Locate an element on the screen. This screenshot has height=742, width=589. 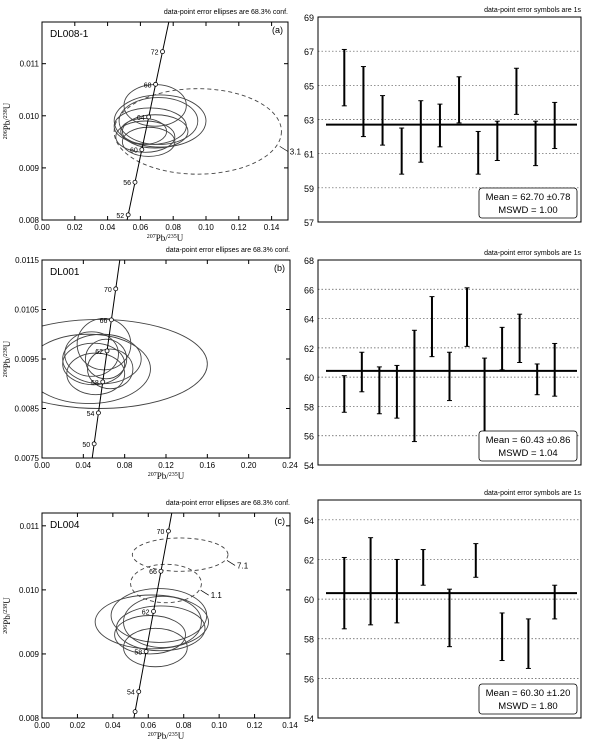
concordia-curve is located at coordinates (106, 359).